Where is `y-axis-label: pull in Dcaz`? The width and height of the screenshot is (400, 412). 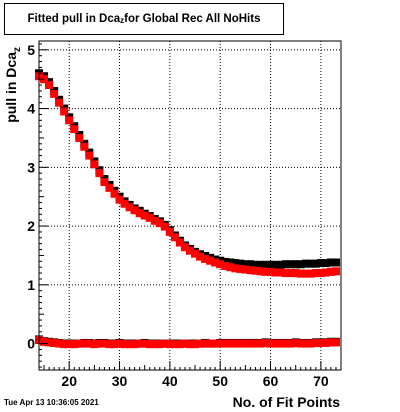
y-axis-label: pull in Dcaz is located at coordinates (13, 85).